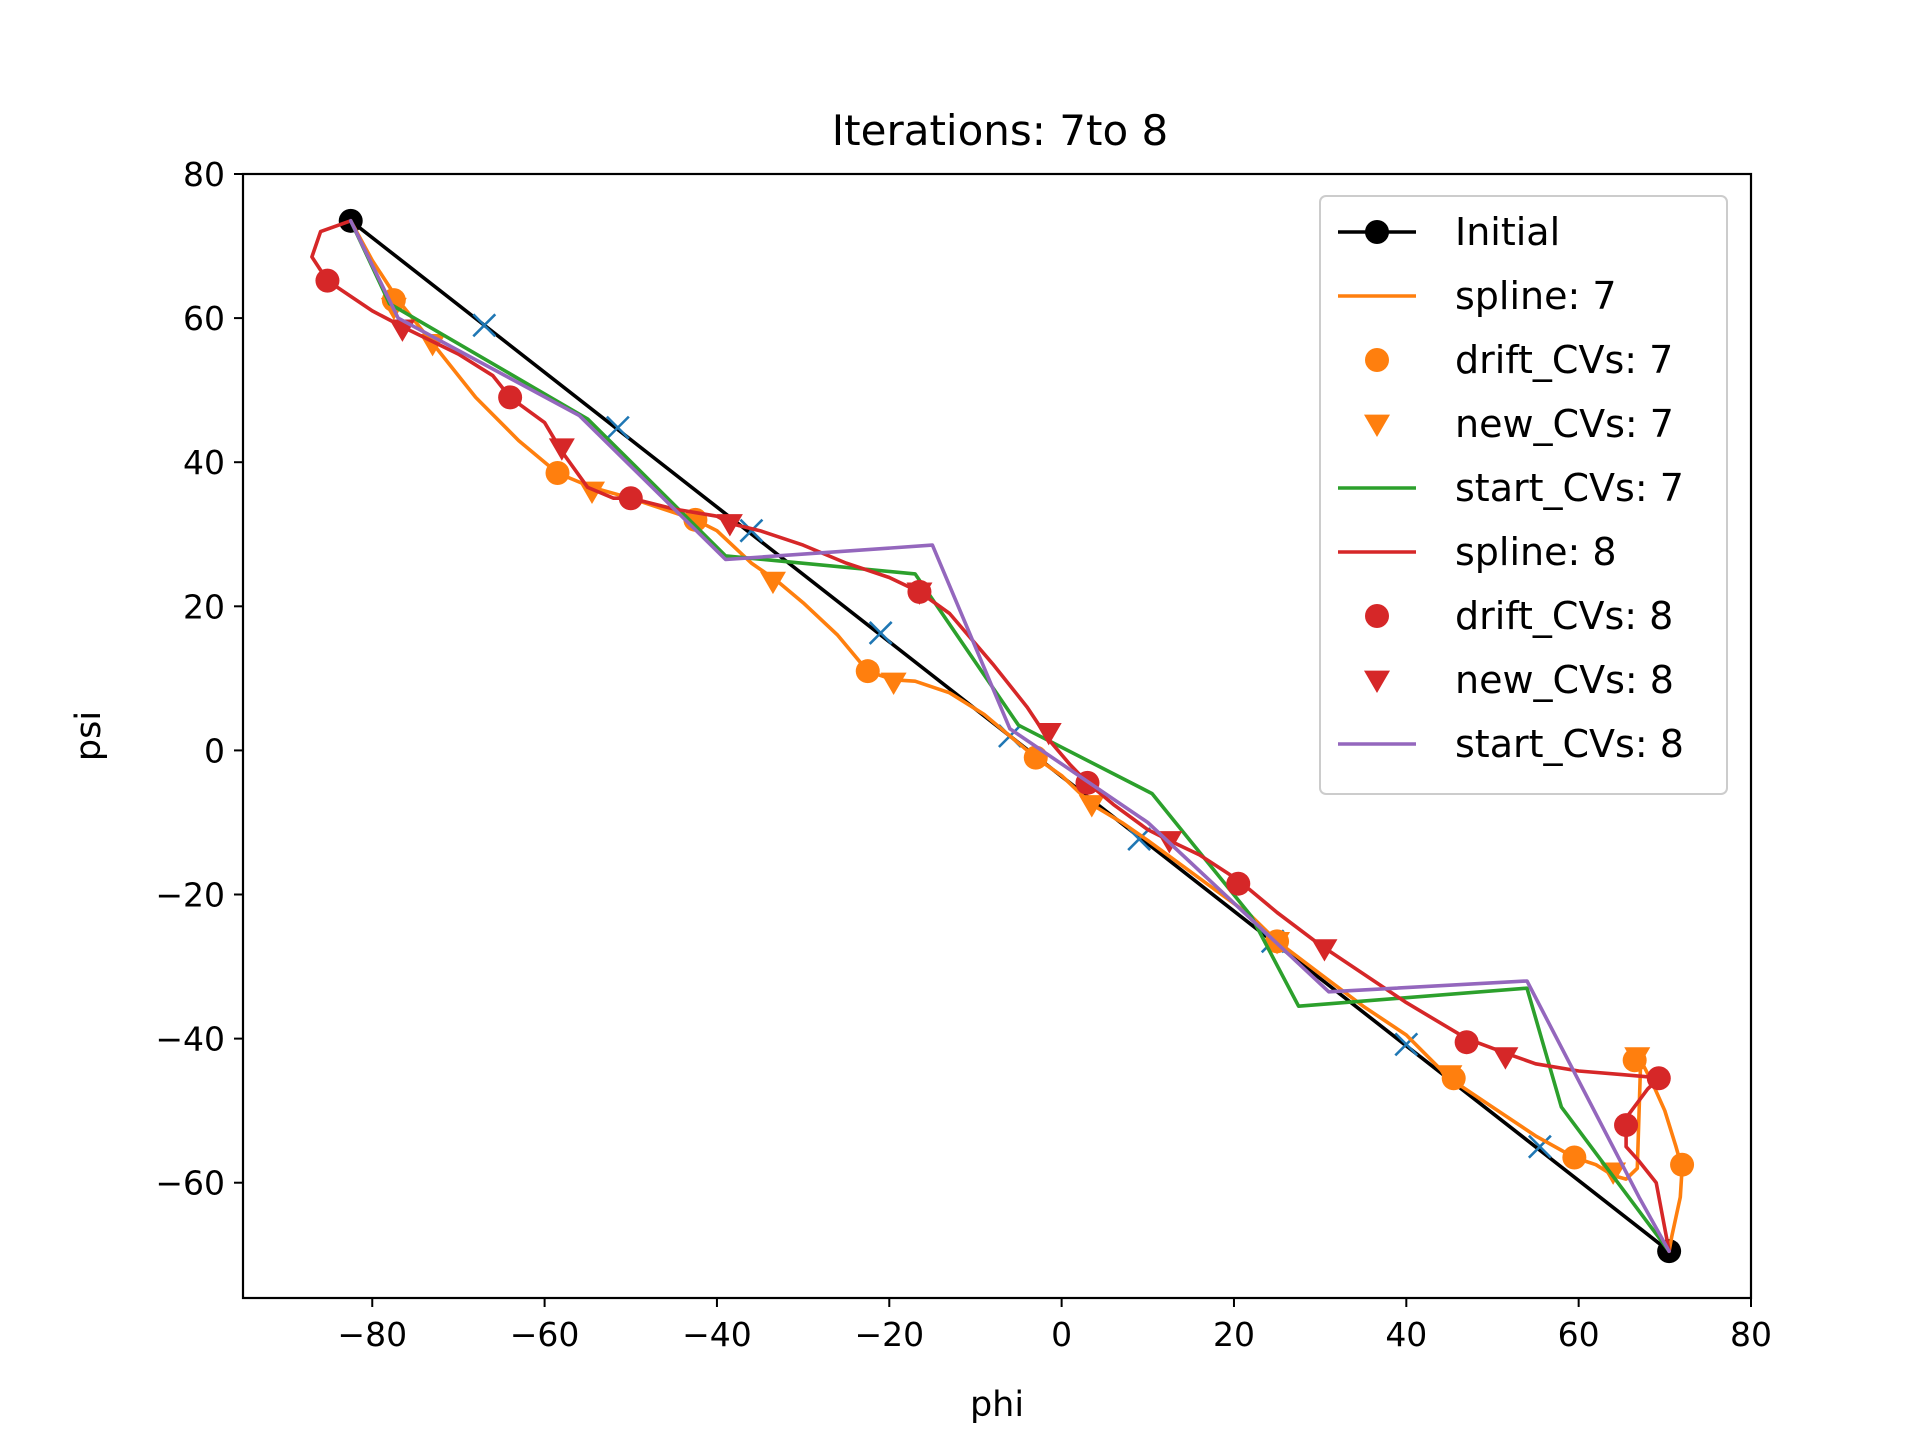 The height and width of the screenshot is (1440, 1920). I want to click on y-tick-label: −20, so click(190, 895).